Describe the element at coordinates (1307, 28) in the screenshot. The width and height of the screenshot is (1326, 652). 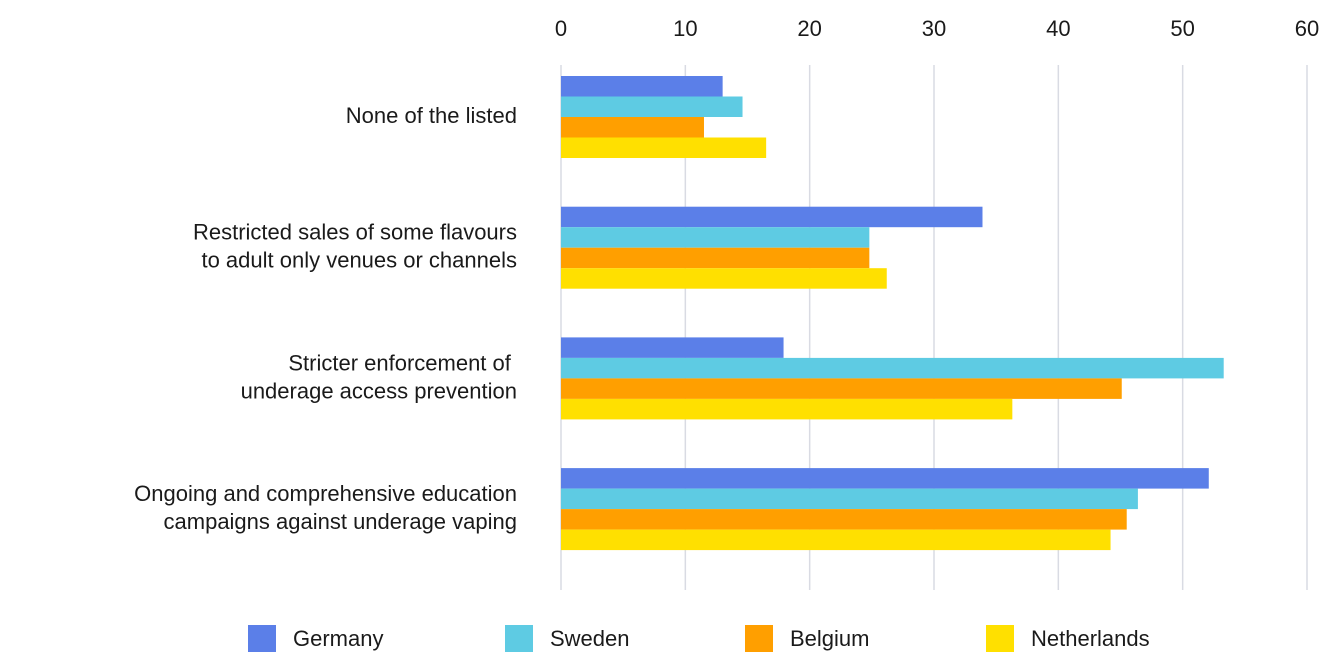
I see `x-tick-label: 60` at that location.